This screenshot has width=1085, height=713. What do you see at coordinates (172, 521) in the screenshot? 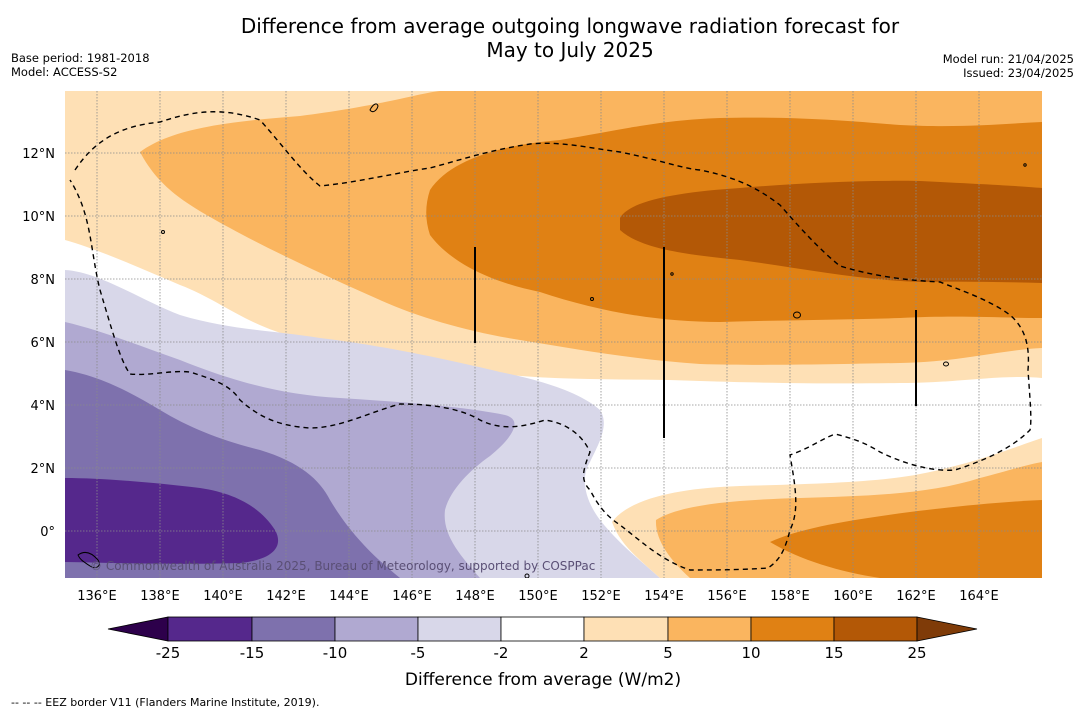
I see `contour-minus15-to-minus25` at bounding box center [172, 521].